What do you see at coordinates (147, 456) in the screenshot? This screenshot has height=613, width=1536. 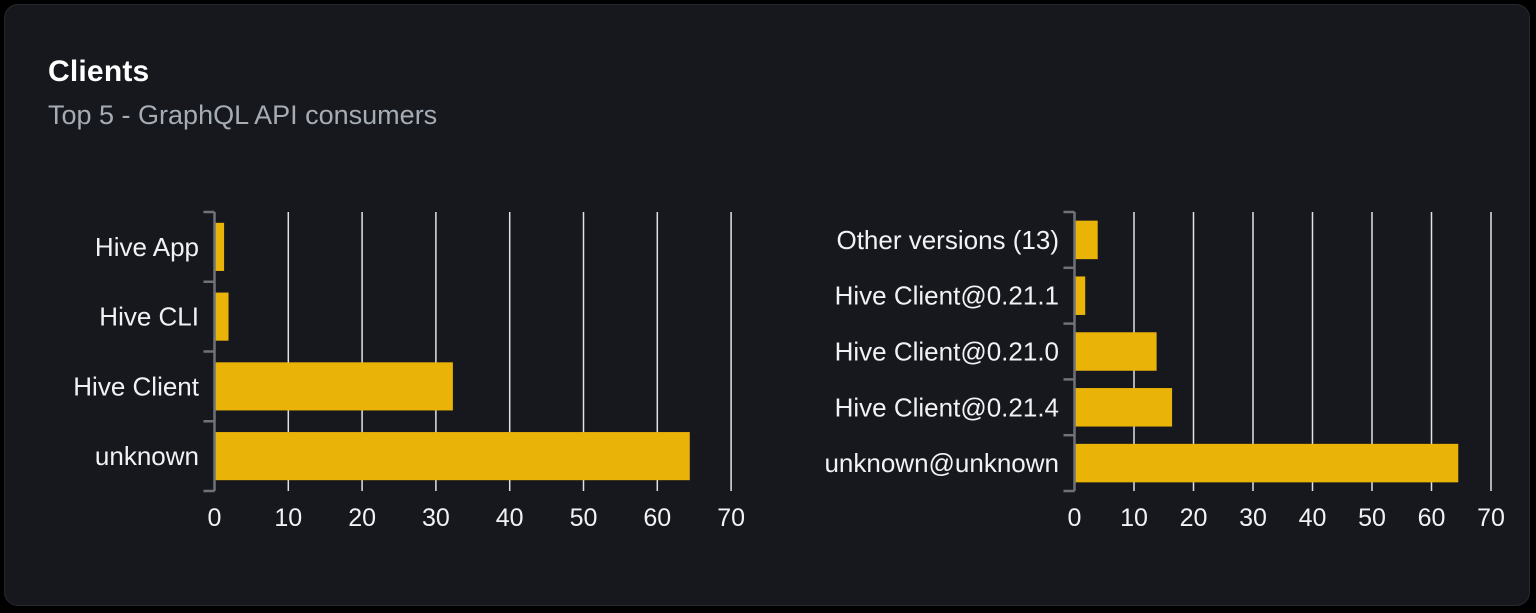 I see `category-label: unknown` at bounding box center [147, 456].